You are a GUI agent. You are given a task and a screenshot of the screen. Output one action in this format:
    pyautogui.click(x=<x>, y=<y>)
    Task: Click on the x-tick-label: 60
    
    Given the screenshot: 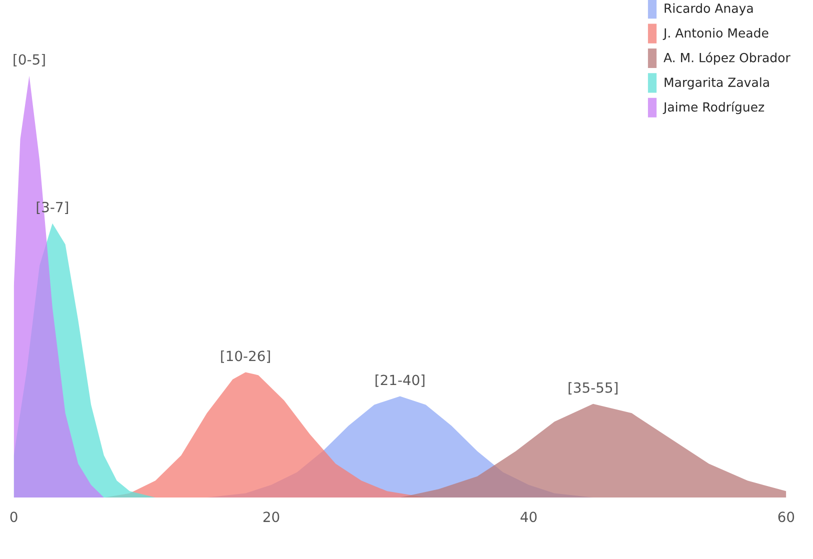 What is the action you would take?
    pyautogui.click(x=786, y=517)
    